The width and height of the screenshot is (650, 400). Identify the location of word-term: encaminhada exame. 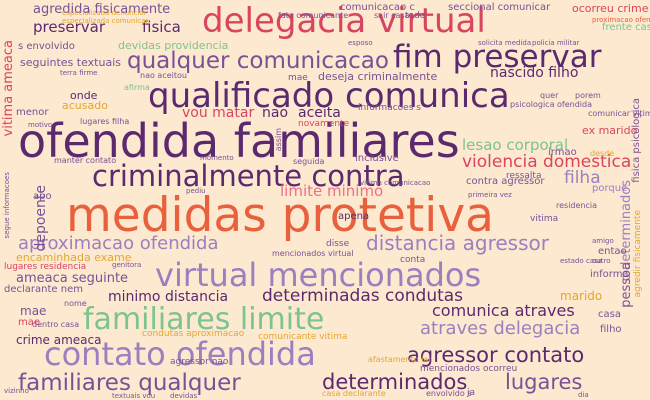
(74, 257).